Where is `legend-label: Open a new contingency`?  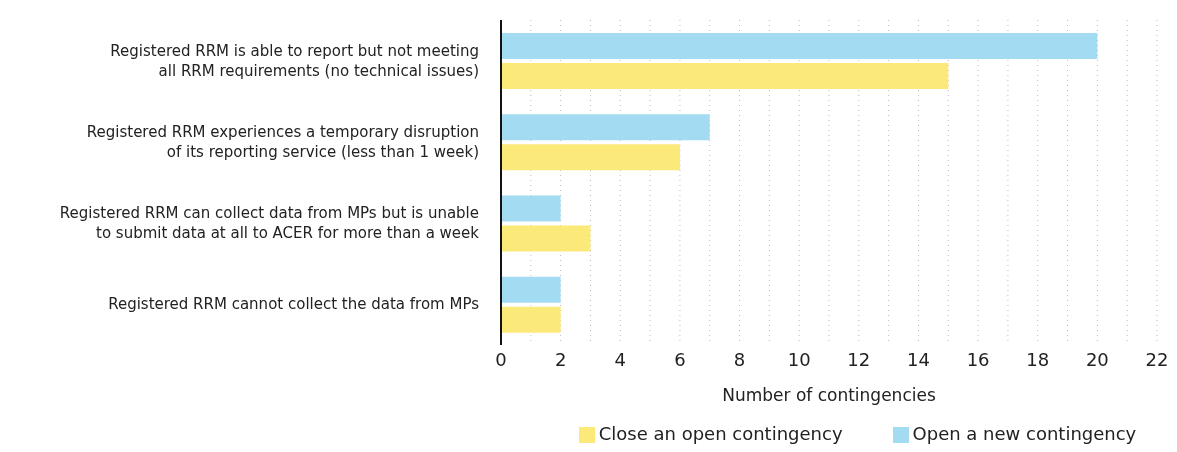
legend-label: Open a new contingency is located at coordinates (1024, 433).